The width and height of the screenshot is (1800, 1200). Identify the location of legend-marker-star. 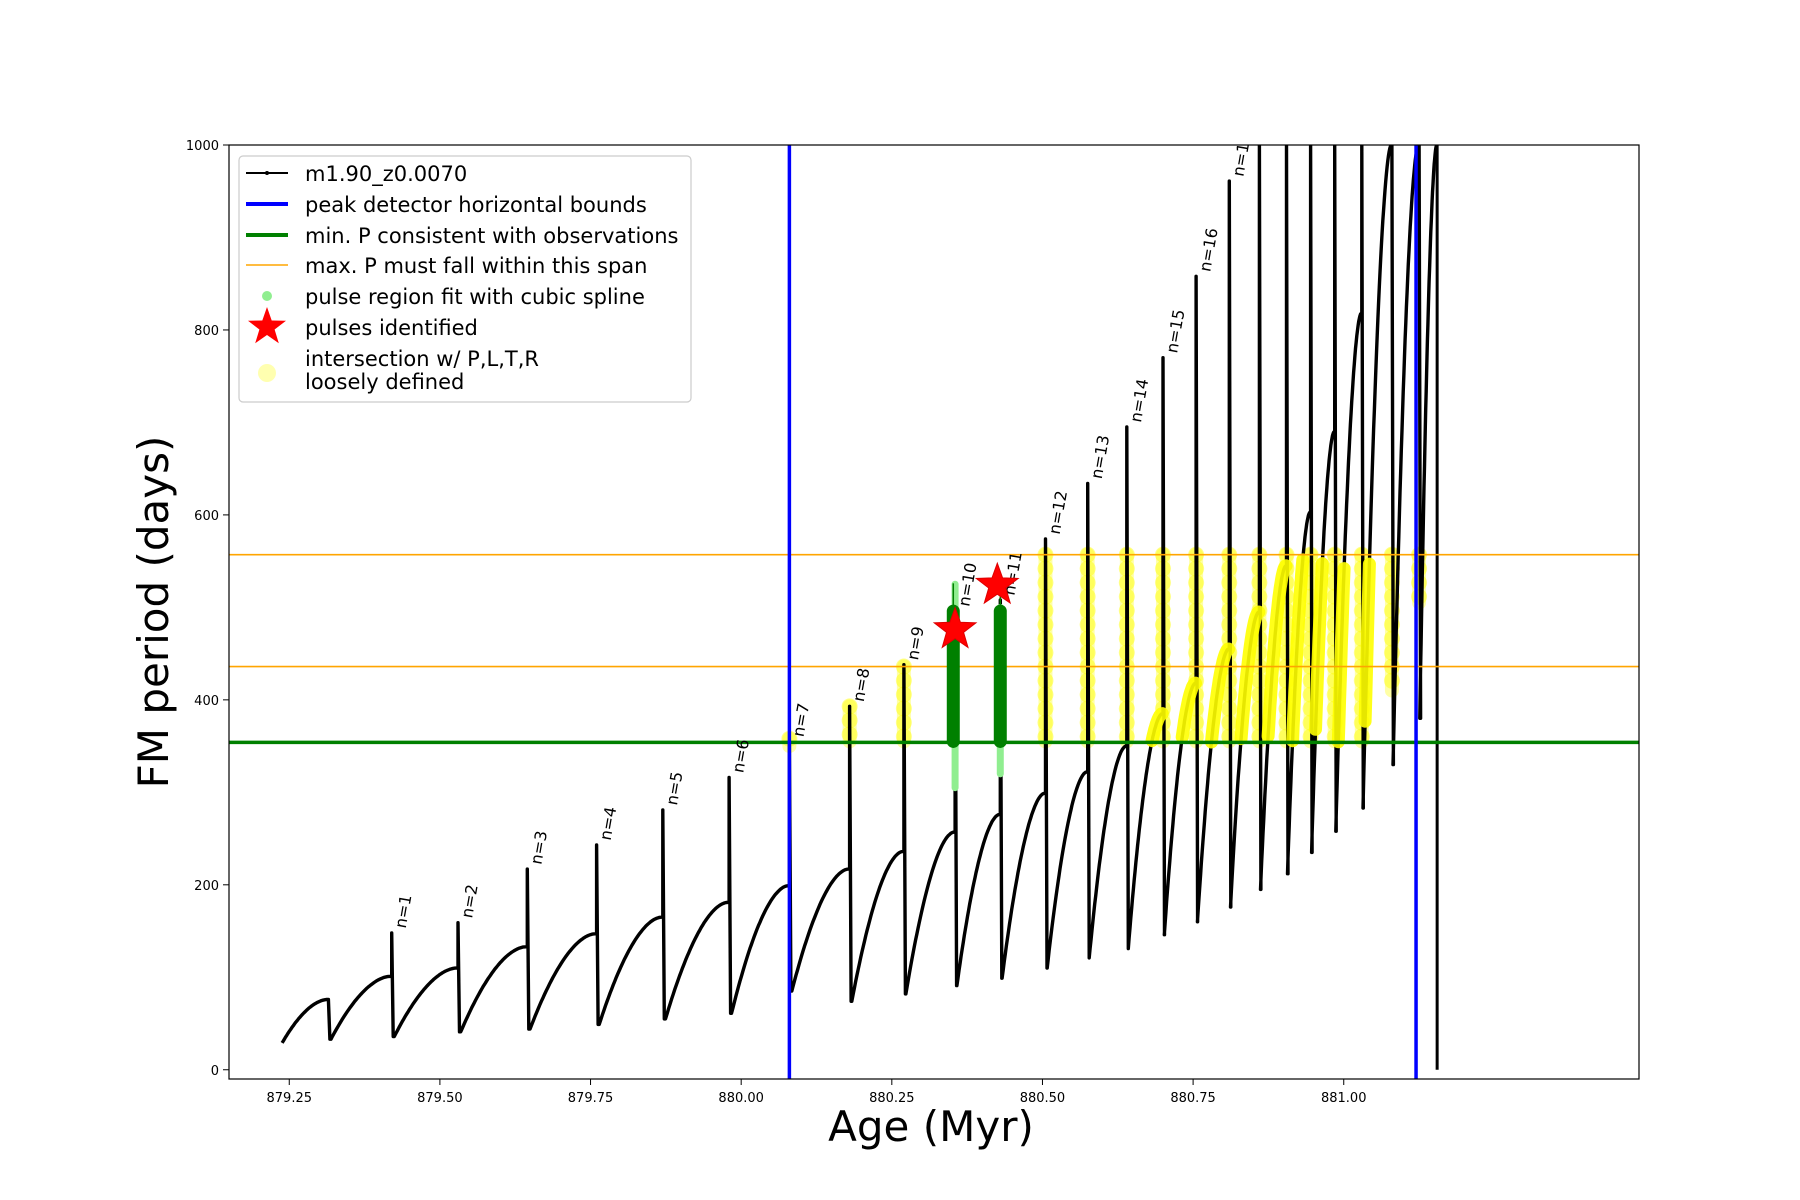
(267, 325).